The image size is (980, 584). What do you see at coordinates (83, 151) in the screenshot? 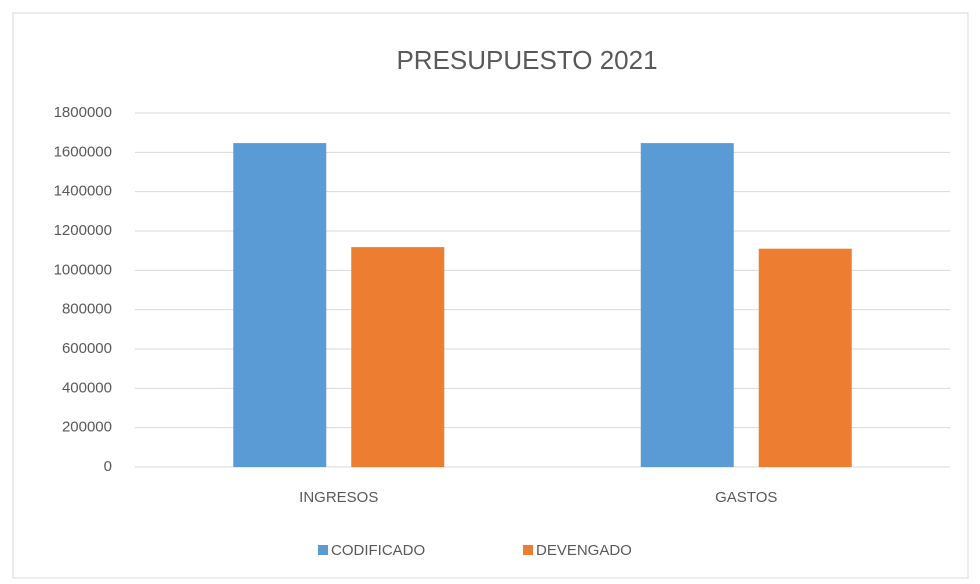
I see `y-tick-label: 1600000` at bounding box center [83, 151].